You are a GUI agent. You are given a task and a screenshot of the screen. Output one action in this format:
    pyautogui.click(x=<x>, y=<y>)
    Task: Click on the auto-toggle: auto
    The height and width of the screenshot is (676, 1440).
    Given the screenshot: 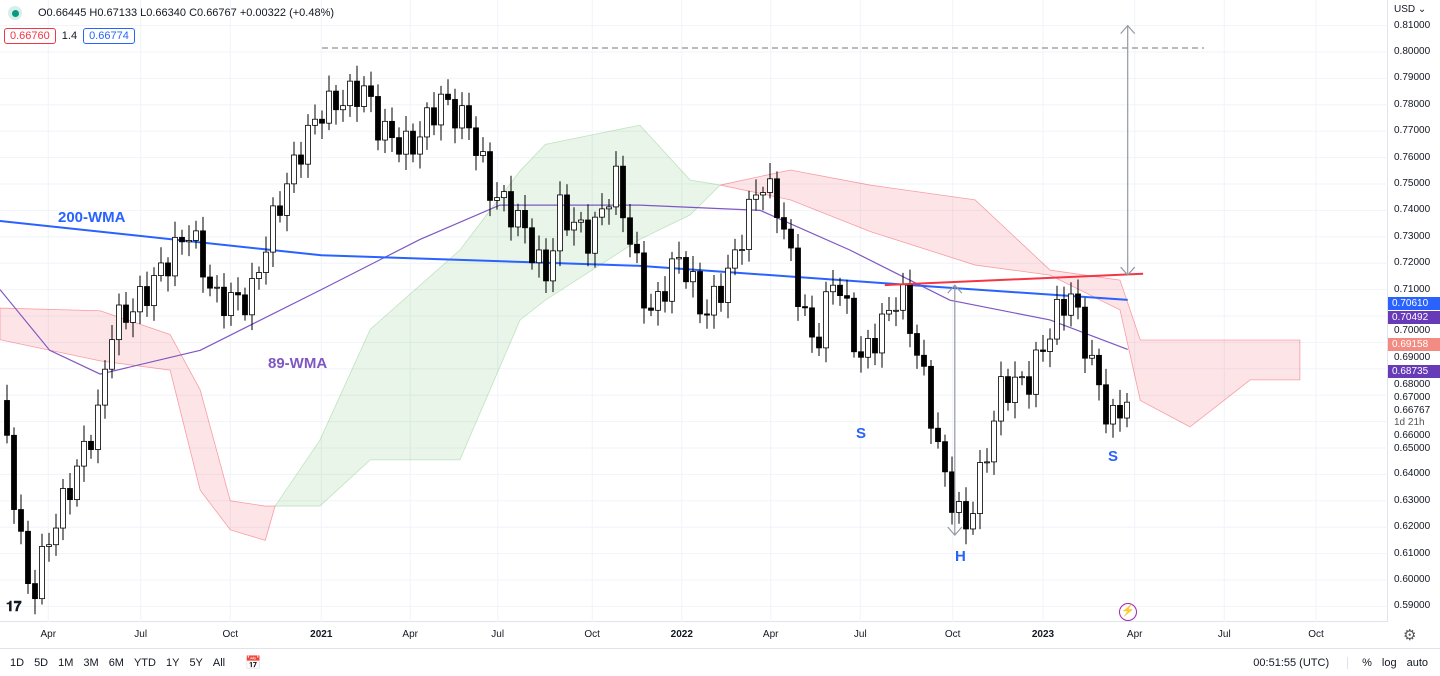 What is the action you would take?
    pyautogui.click(x=1417, y=662)
    